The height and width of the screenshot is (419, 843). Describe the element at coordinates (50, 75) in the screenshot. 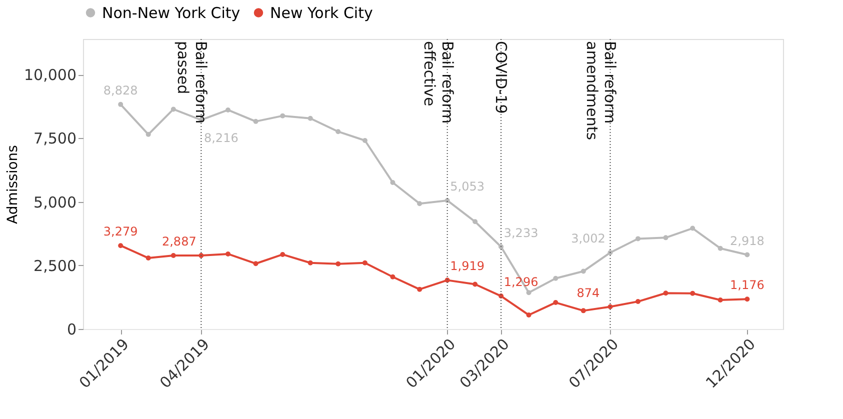

I see `y-tick-label: 10,000` at that location.